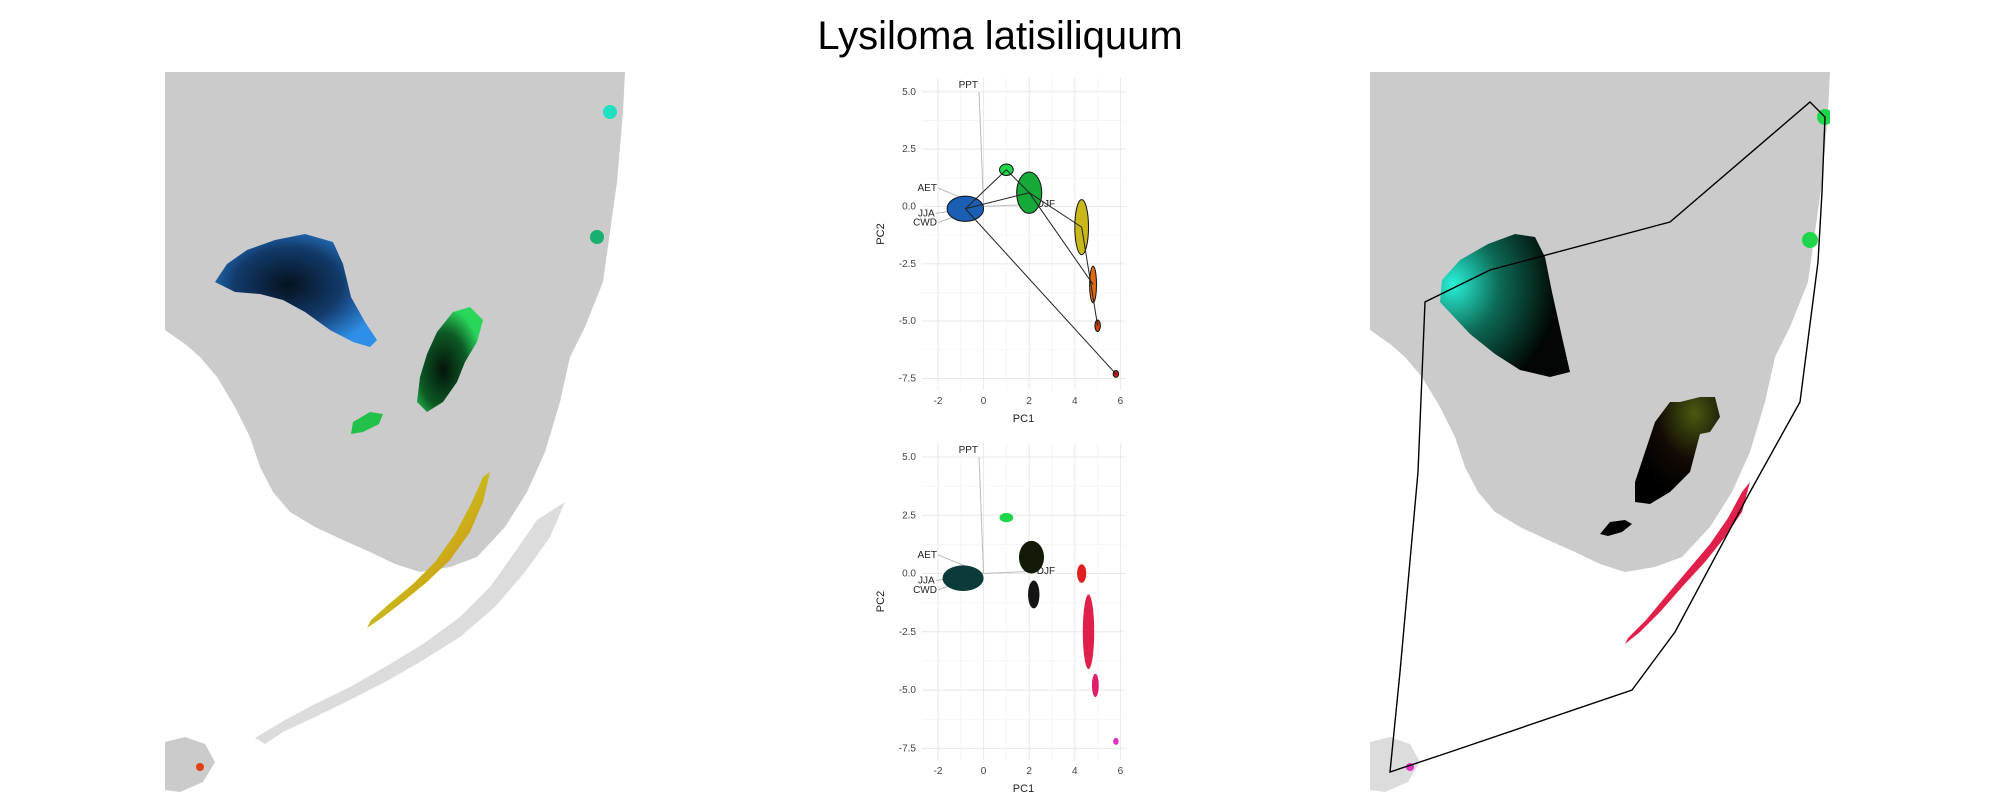 The image size is (2000, 800). I want to click on keys-land-right, so click(1395, 764).